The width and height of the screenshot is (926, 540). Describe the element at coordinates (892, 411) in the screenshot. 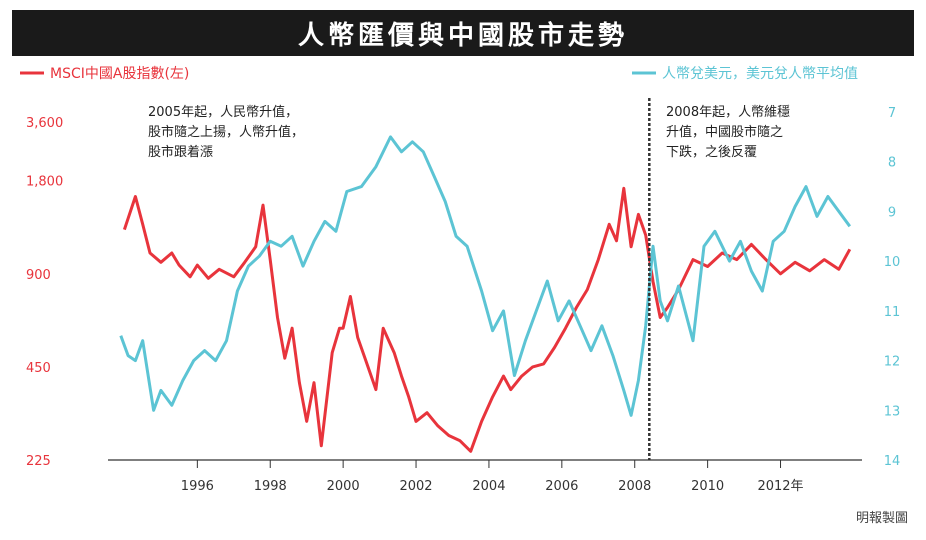

I see `right-tick-label: 13` at that location.